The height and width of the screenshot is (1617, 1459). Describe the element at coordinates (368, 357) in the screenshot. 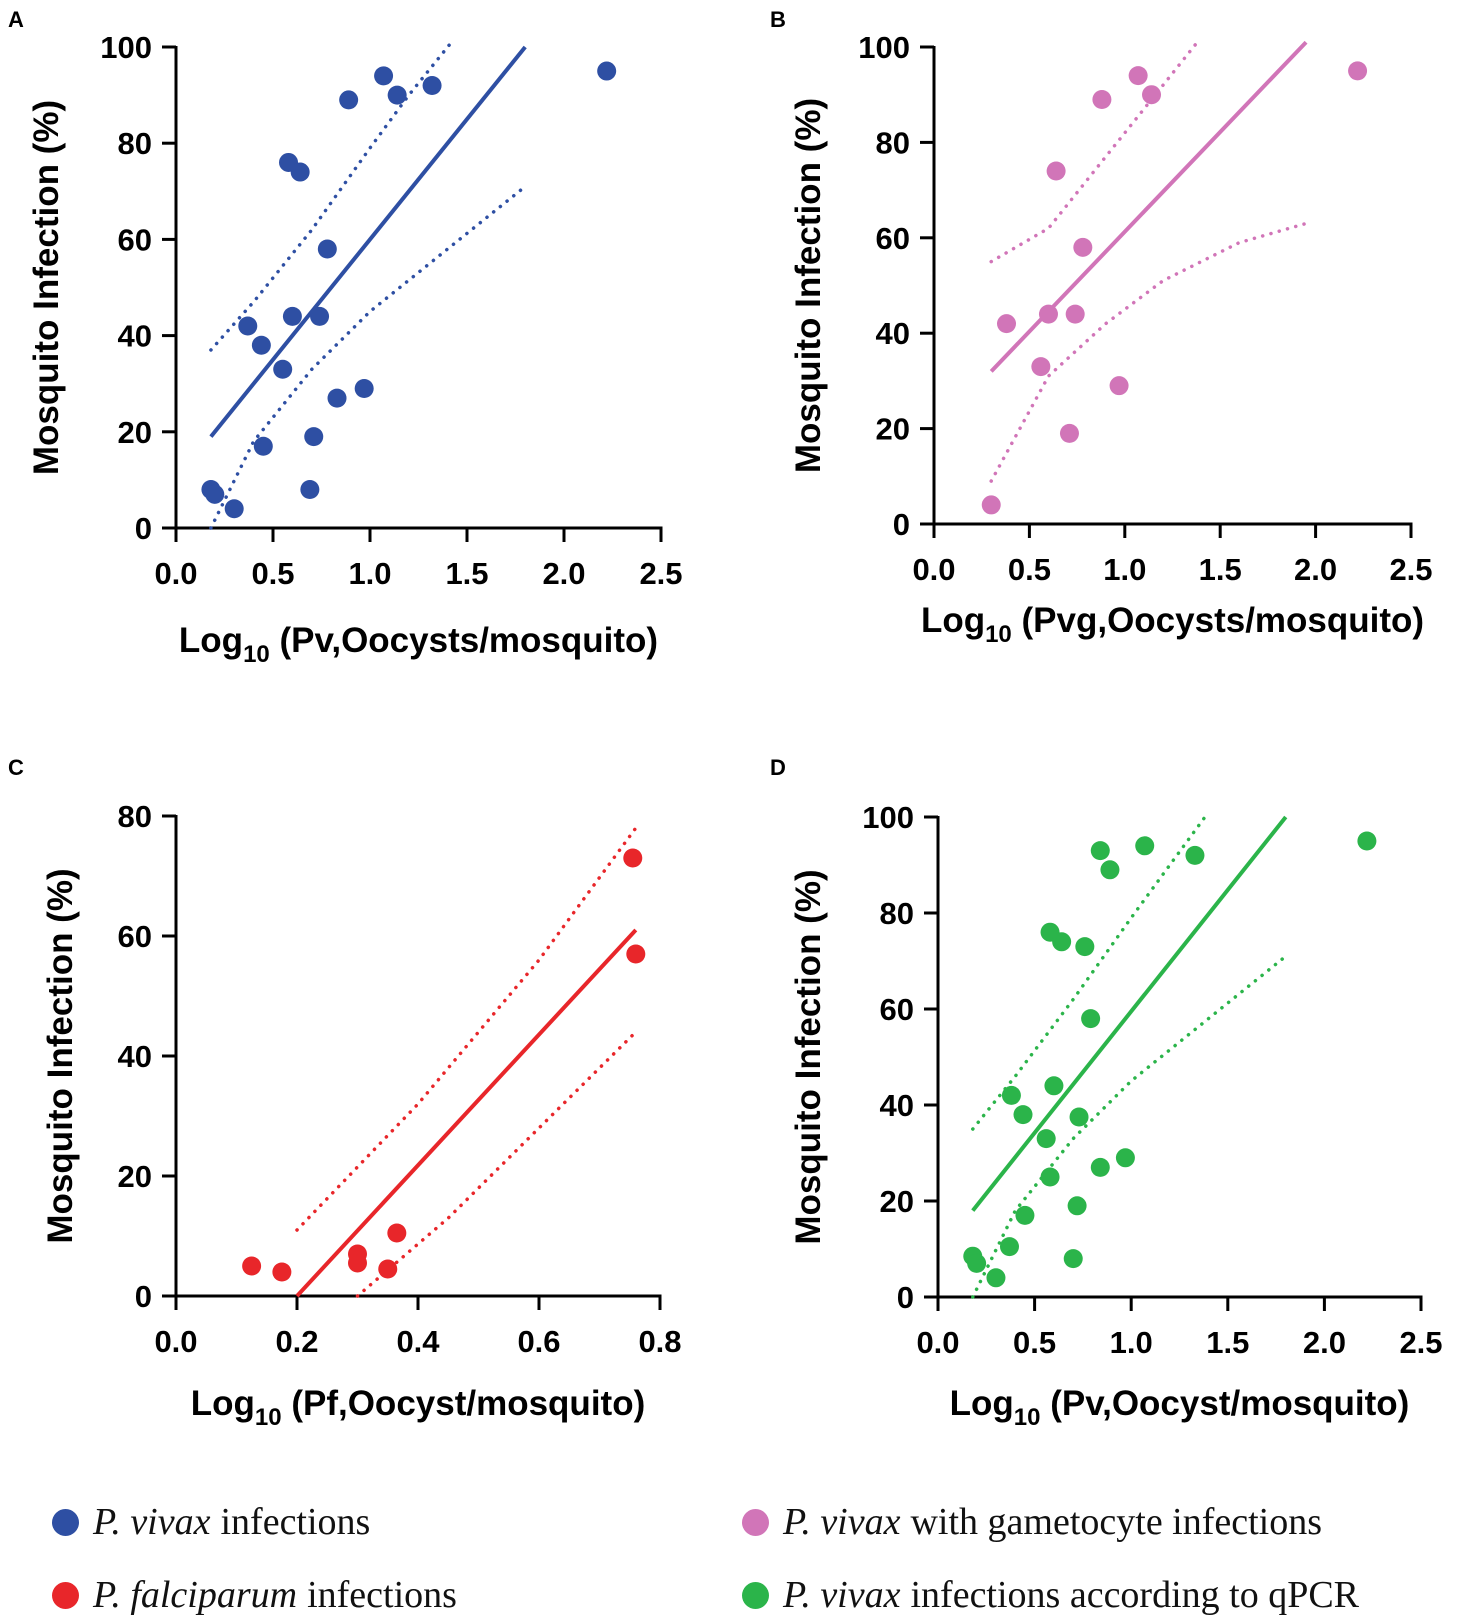

I see `ci-lower-line` at that location.